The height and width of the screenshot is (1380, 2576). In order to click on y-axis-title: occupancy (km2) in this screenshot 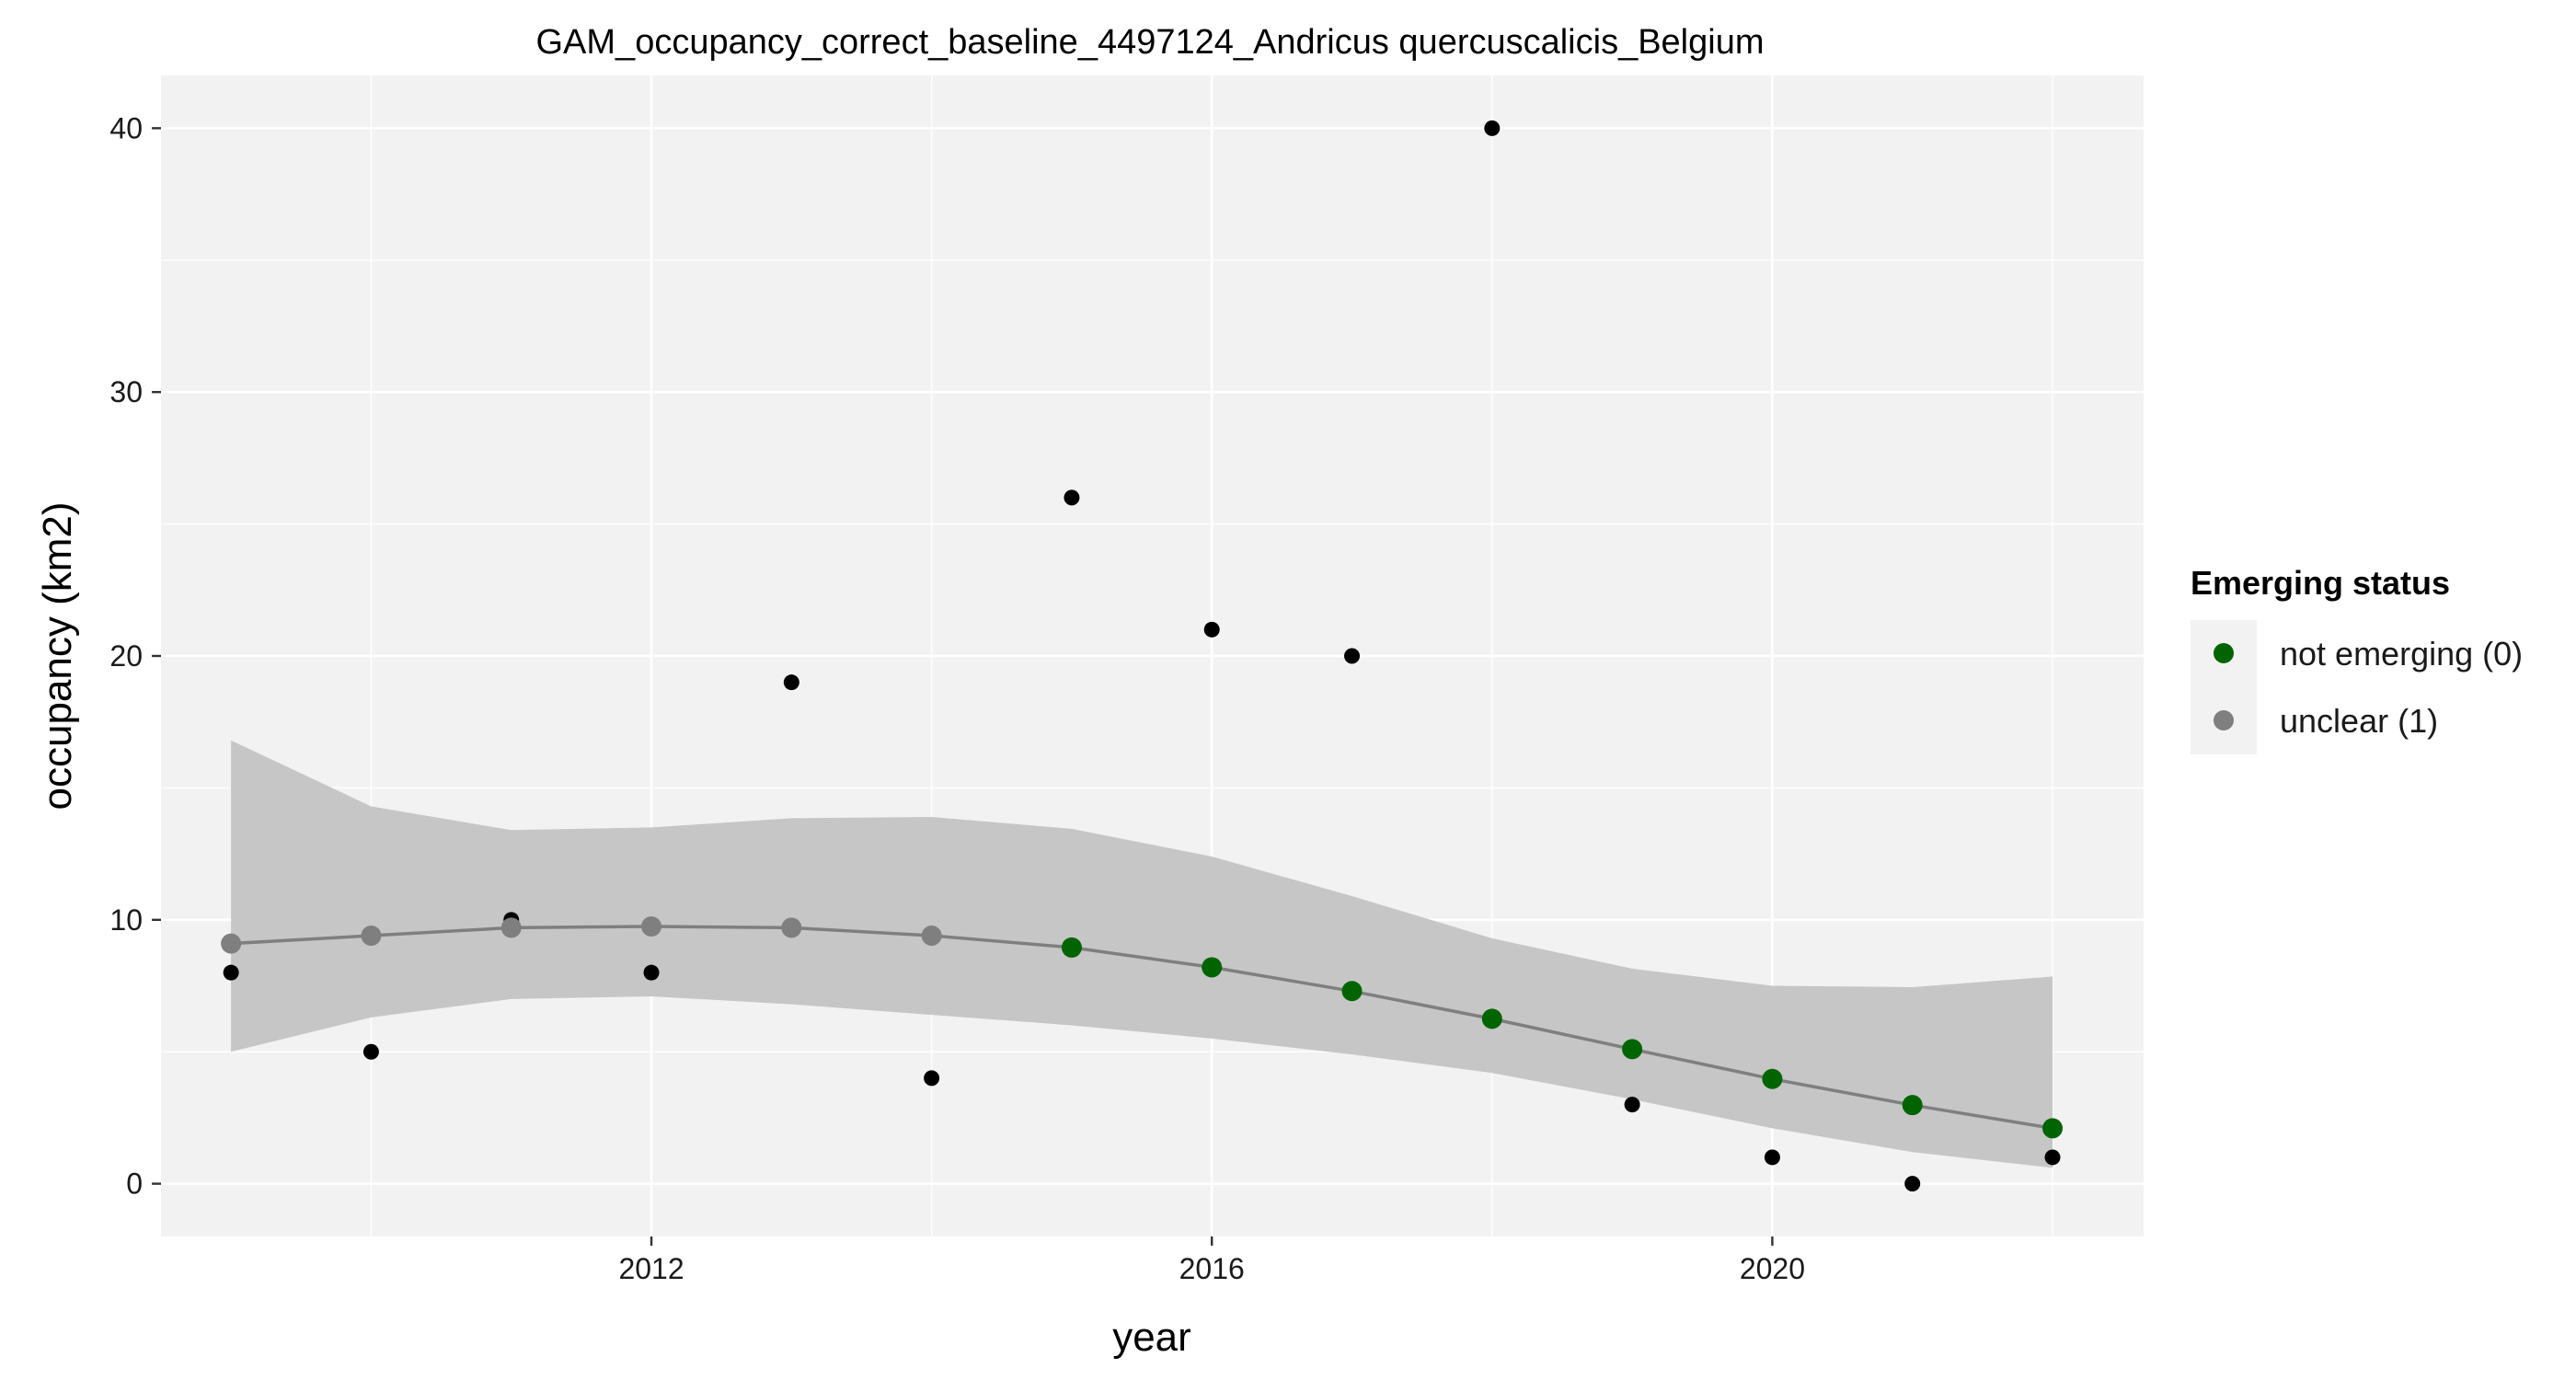, I will do `click(57, 655)`.